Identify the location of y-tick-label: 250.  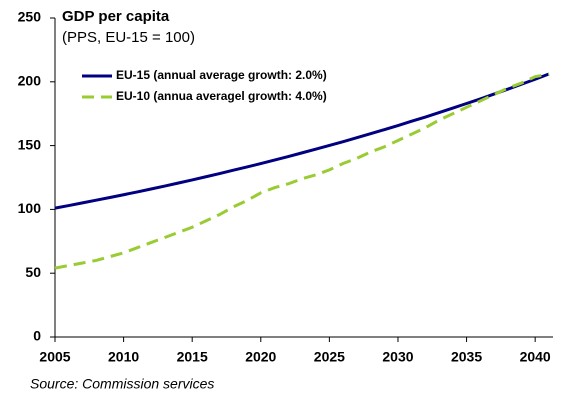
(30, 17).